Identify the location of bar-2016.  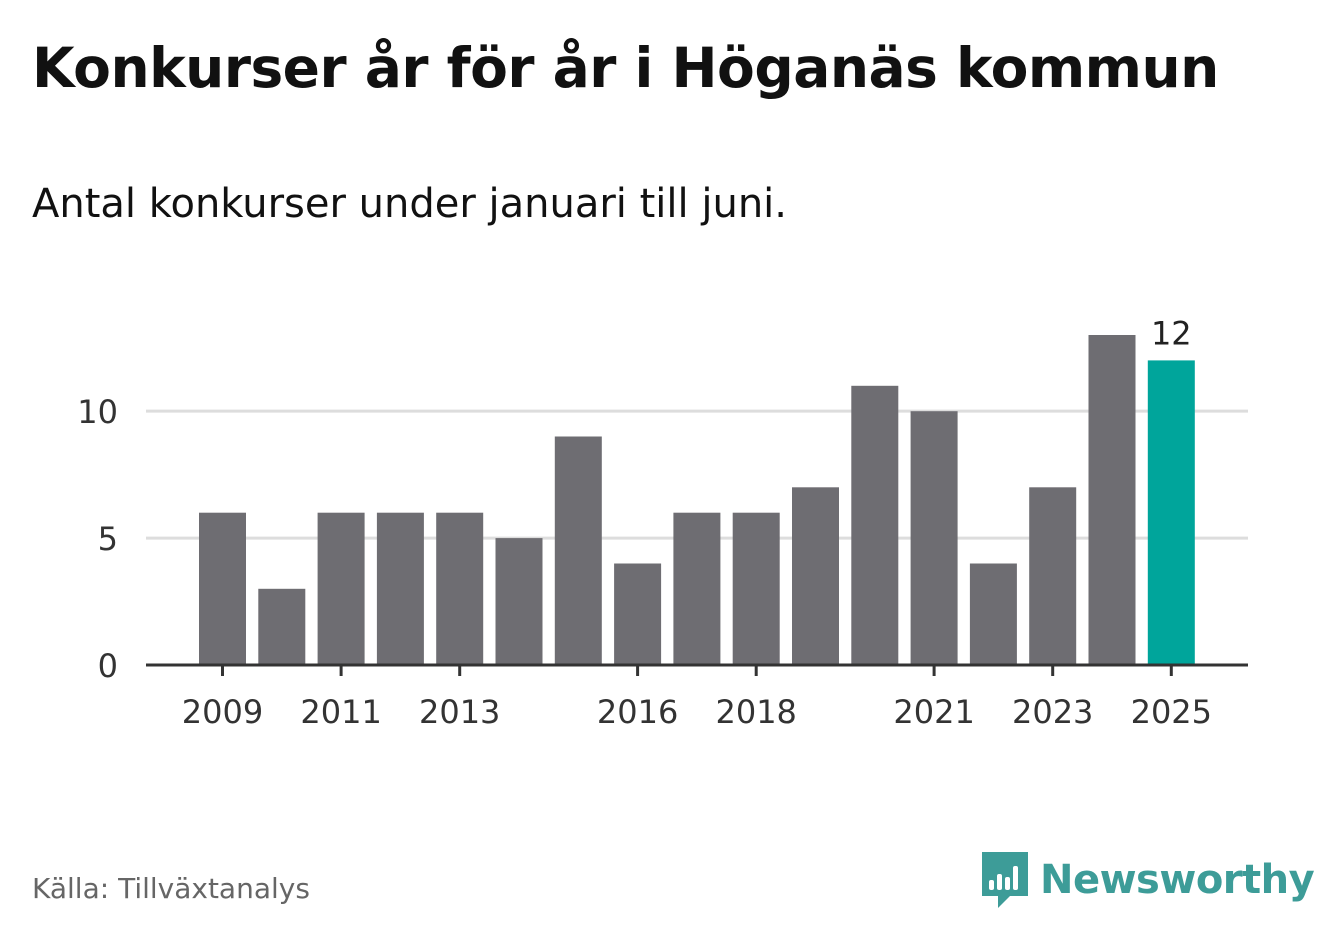
(638, 614).